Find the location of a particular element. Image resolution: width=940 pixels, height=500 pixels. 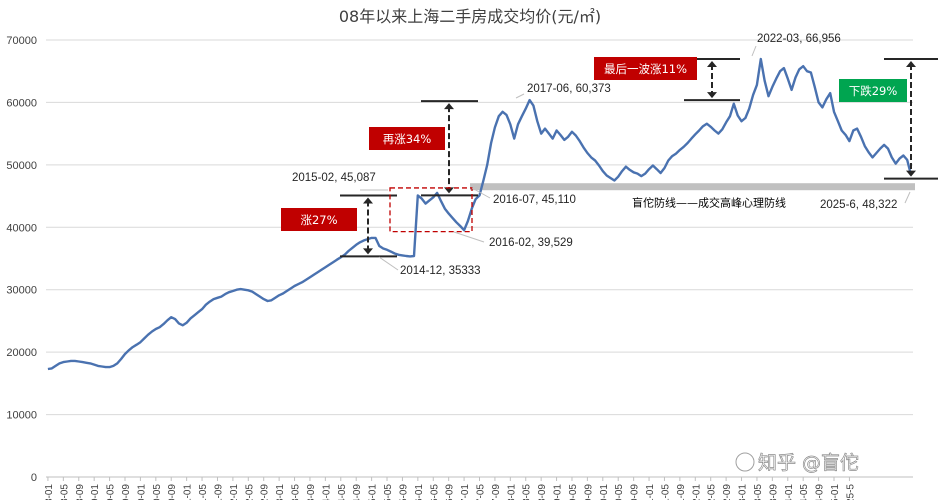

x-tick-label: 2018-05 is located at coordinates (527, 492).